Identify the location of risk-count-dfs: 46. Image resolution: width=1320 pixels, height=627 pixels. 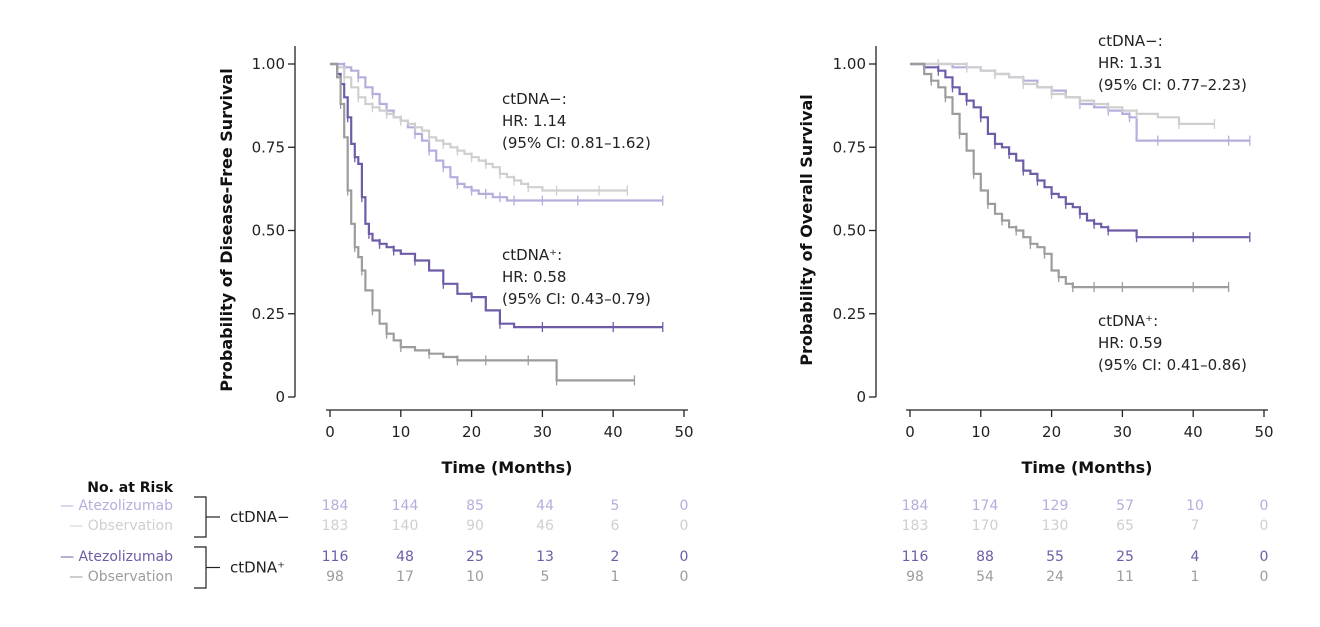
(545, 526).